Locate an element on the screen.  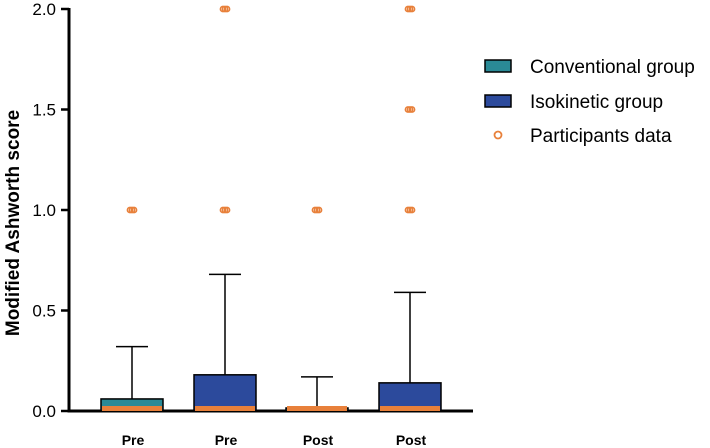
y-tick-label: 0.5 is located at coordinates (44, 311).